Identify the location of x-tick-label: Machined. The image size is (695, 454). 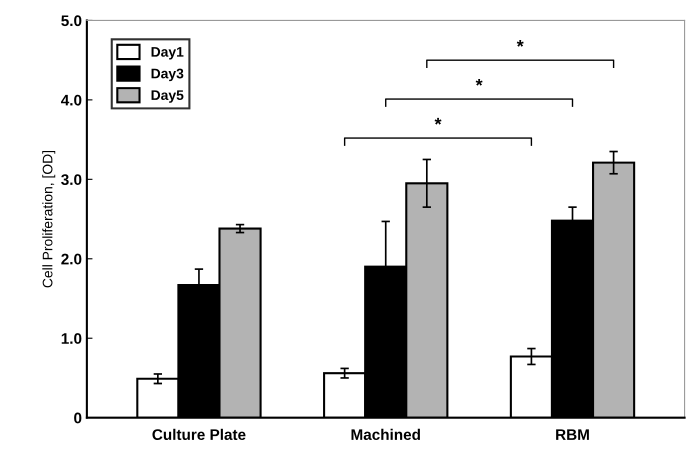
(386, 434).